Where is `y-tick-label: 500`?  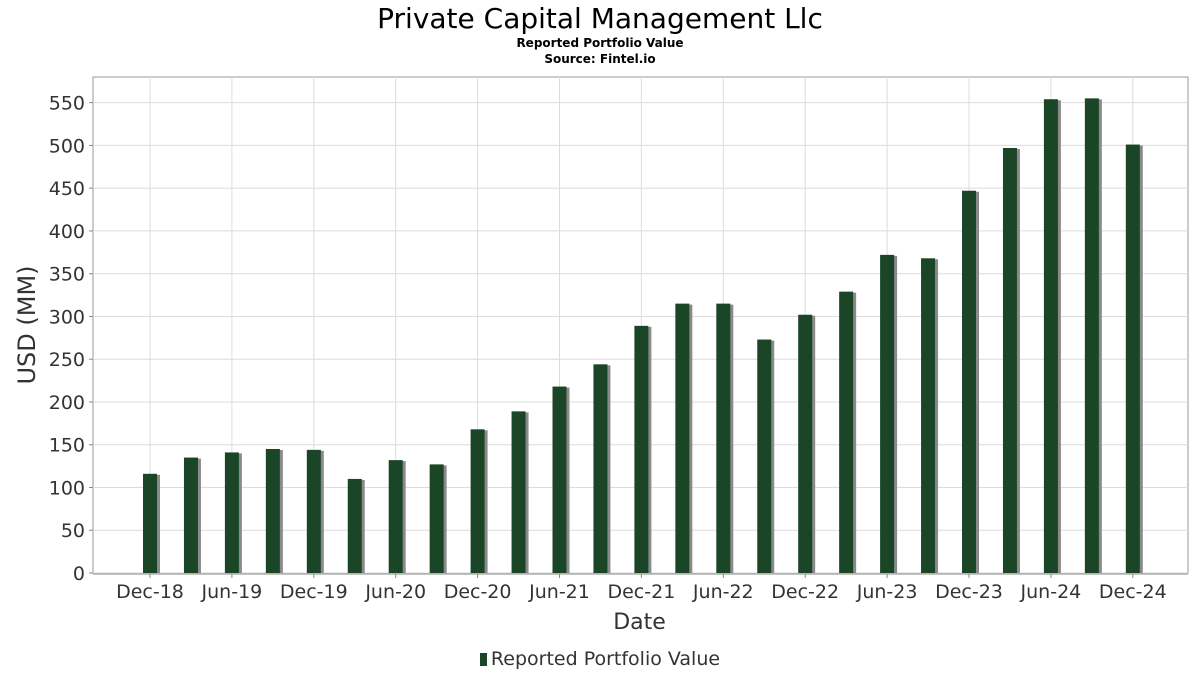 y-tick-label: 500 is located at coordinates (67, 146).